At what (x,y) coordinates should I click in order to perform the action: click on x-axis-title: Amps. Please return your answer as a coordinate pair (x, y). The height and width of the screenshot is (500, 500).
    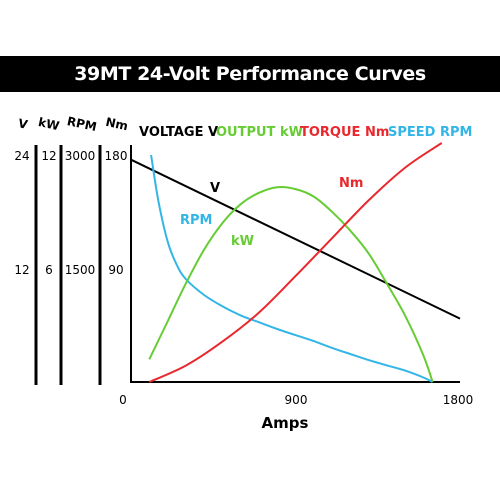
    Looking at the image, I should click on (285, 423).